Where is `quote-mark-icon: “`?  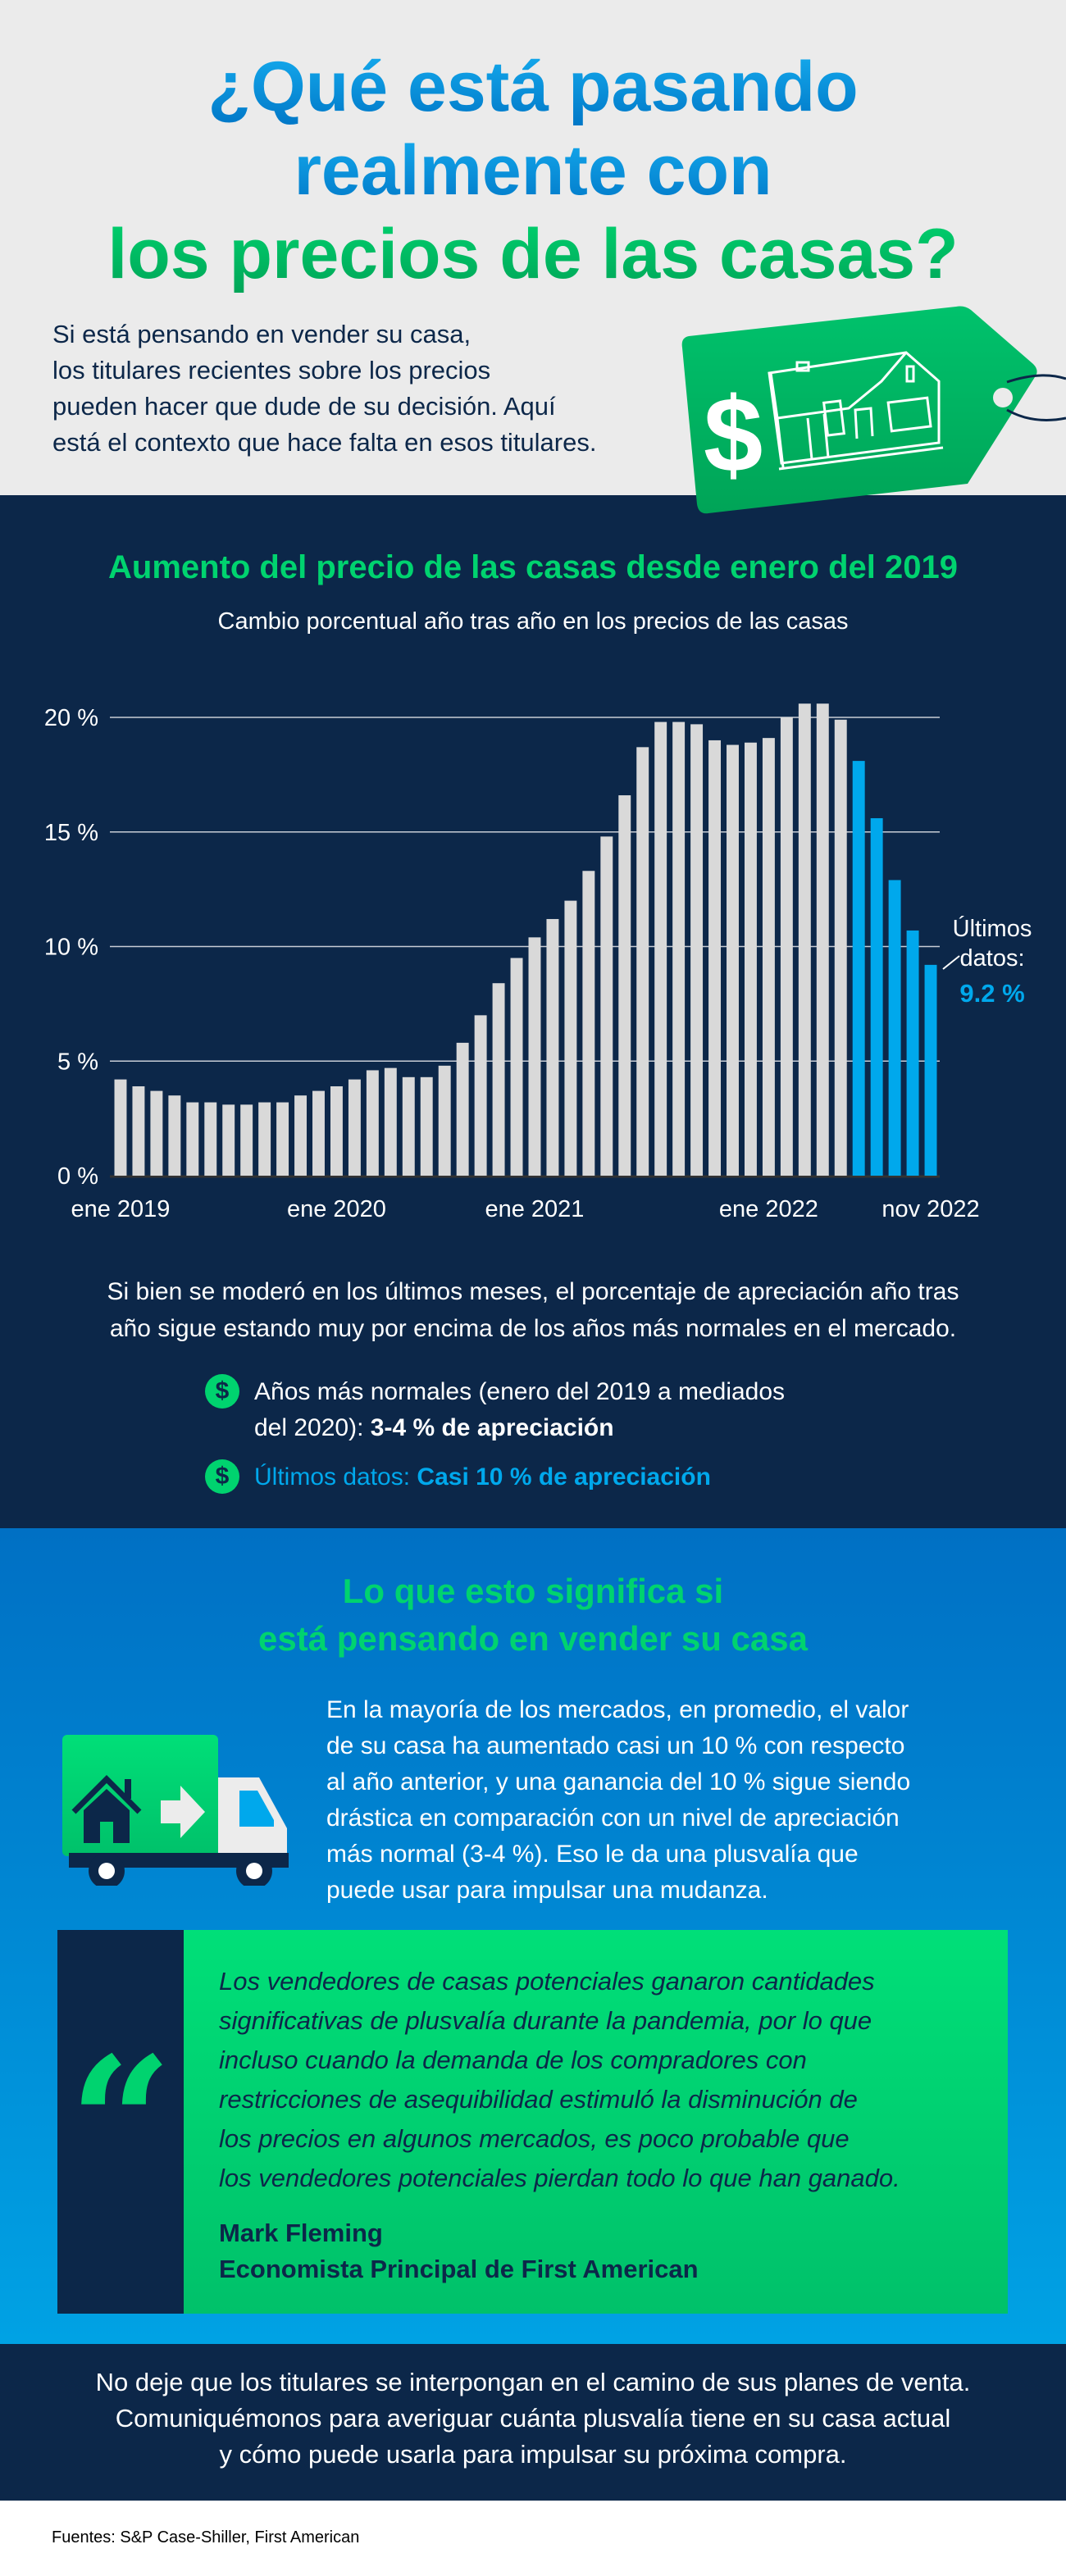 quote-mark-icon: “ is located at coordinates (121, 2123).